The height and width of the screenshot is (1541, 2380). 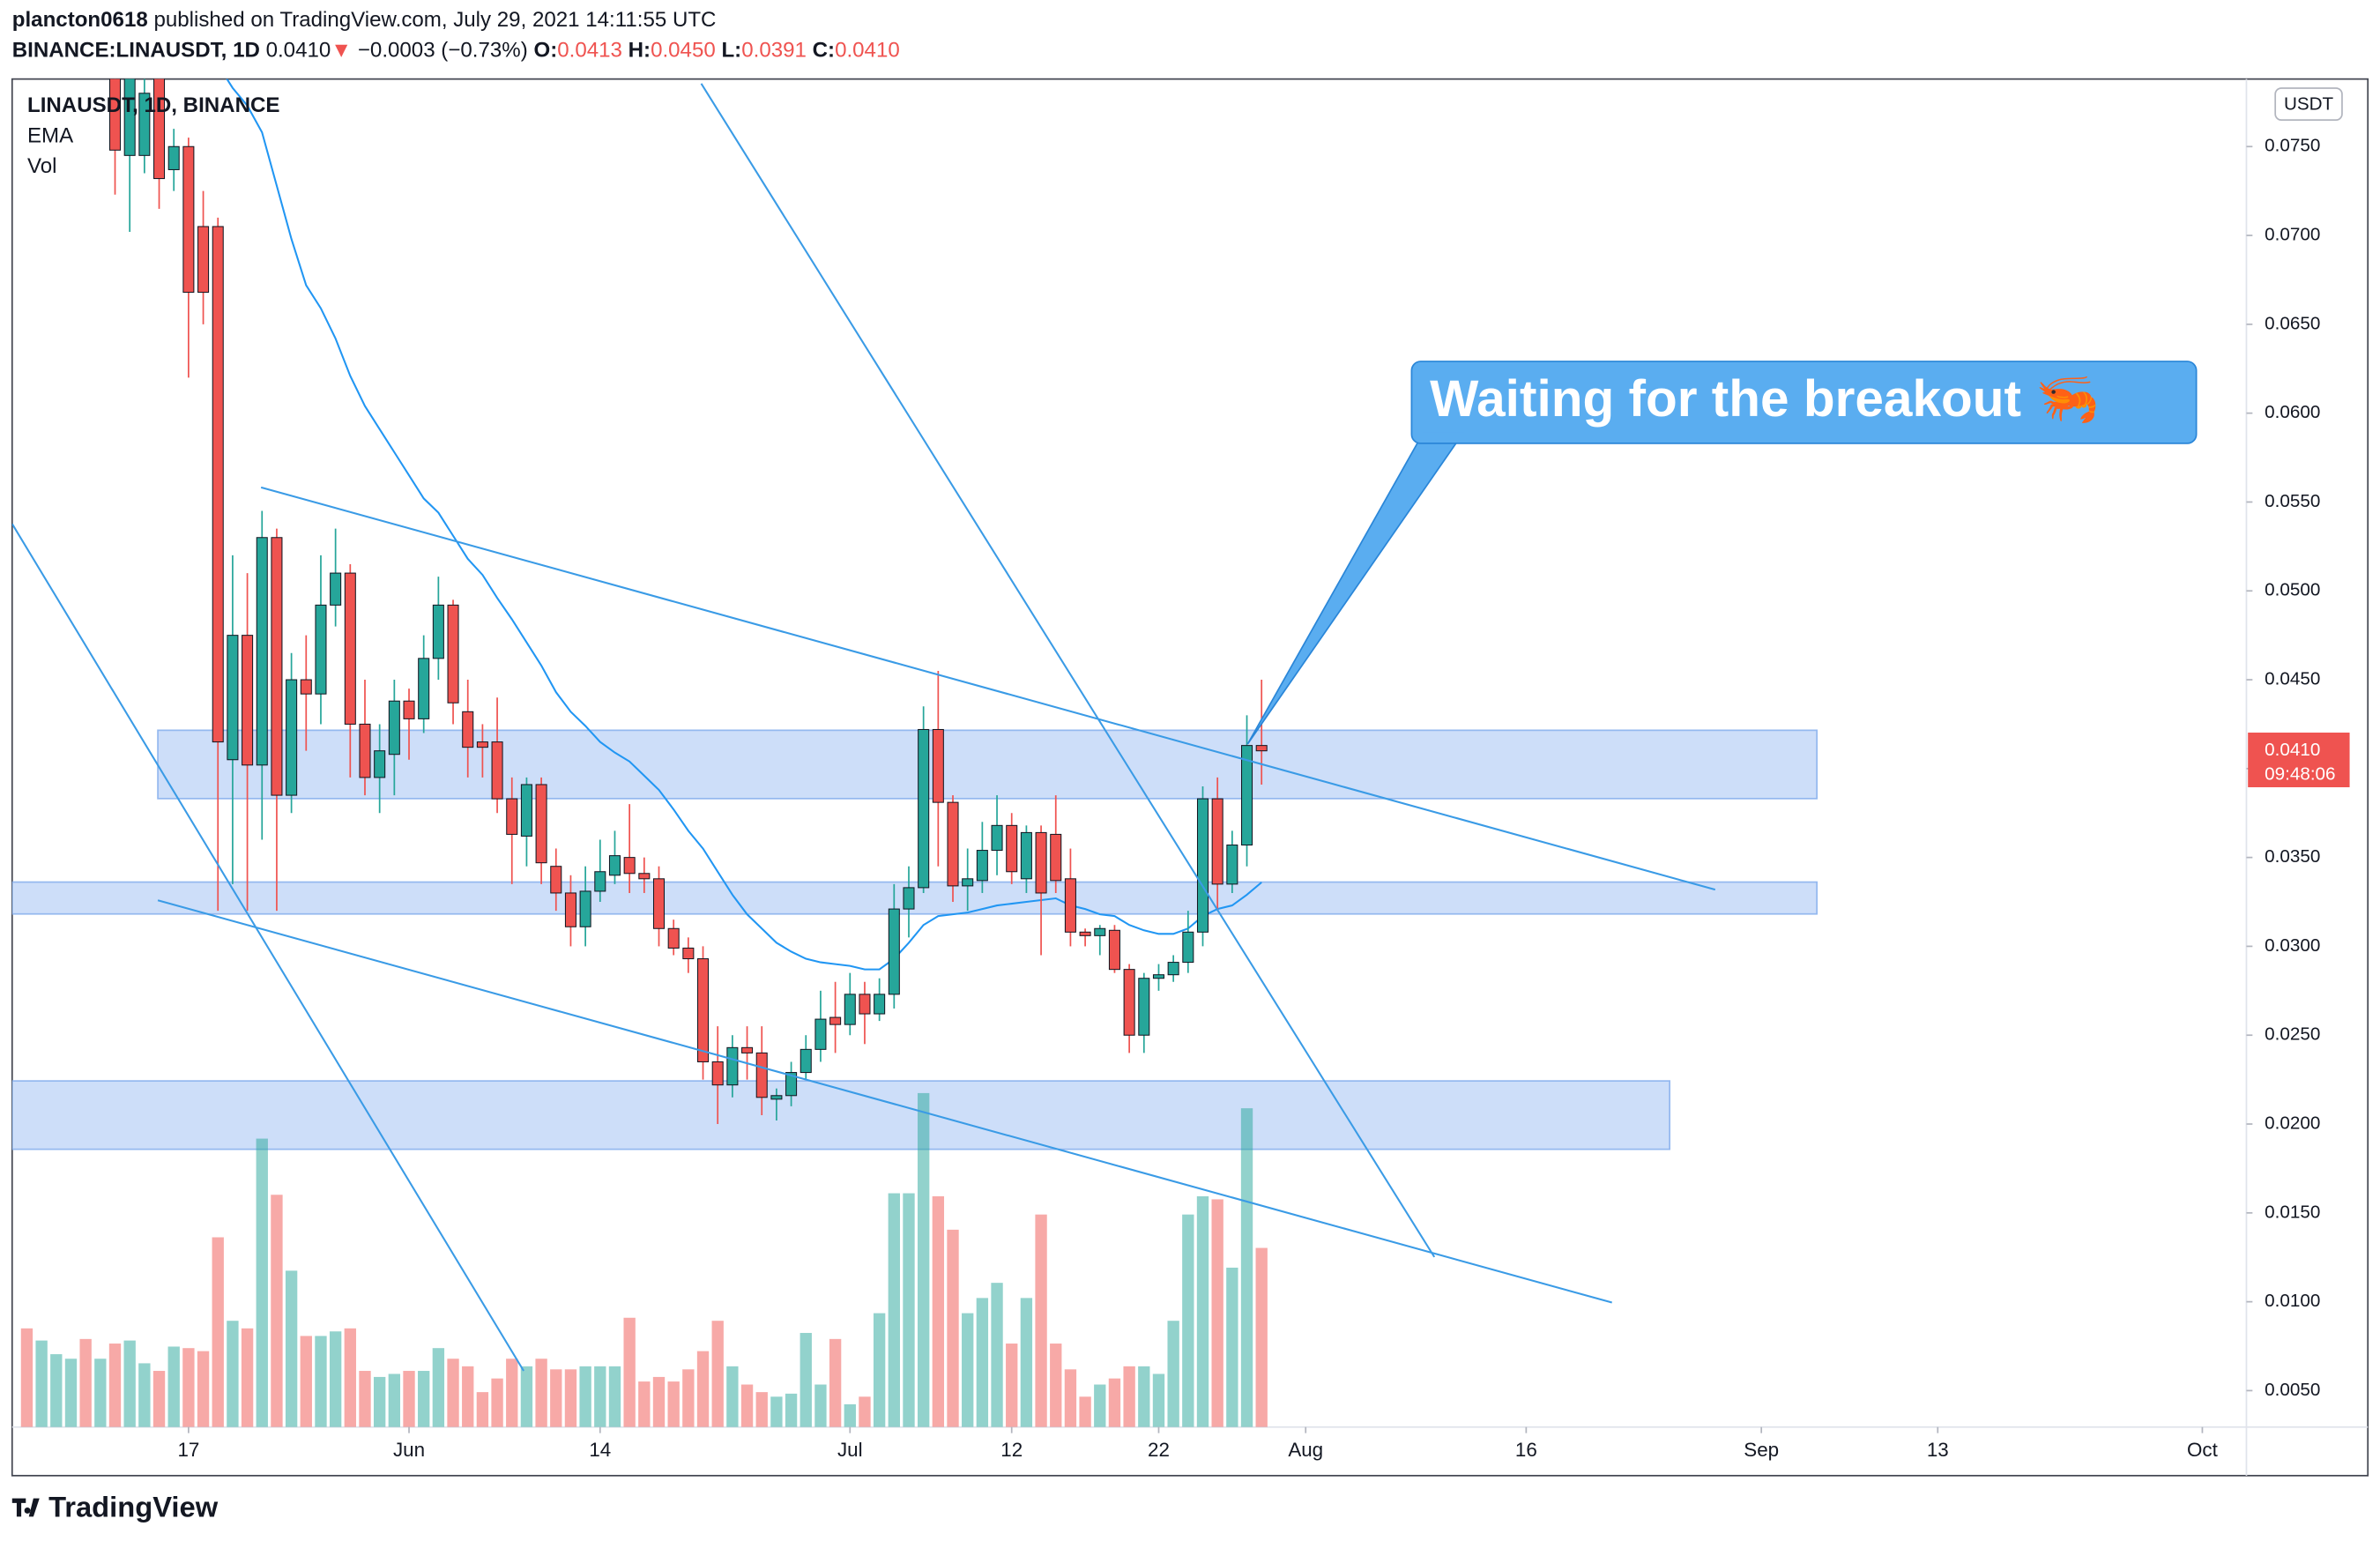 What do you see at coordinates (1012, 1450) in the screenshot?
I see `x-tick-label: 12` at bounding box center [1012, 1450].